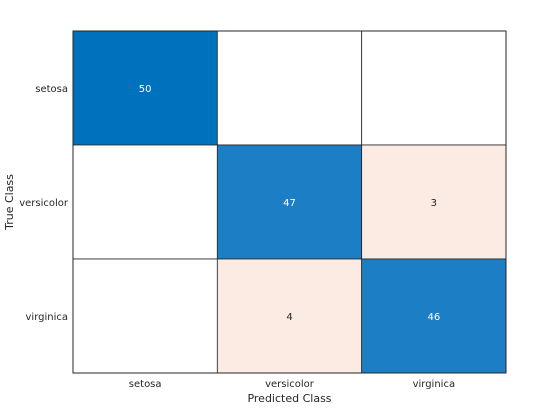  Describe the element at coordinates (145, 202) in the screenshot. I see `cell-versicolor-setosa` at that location.